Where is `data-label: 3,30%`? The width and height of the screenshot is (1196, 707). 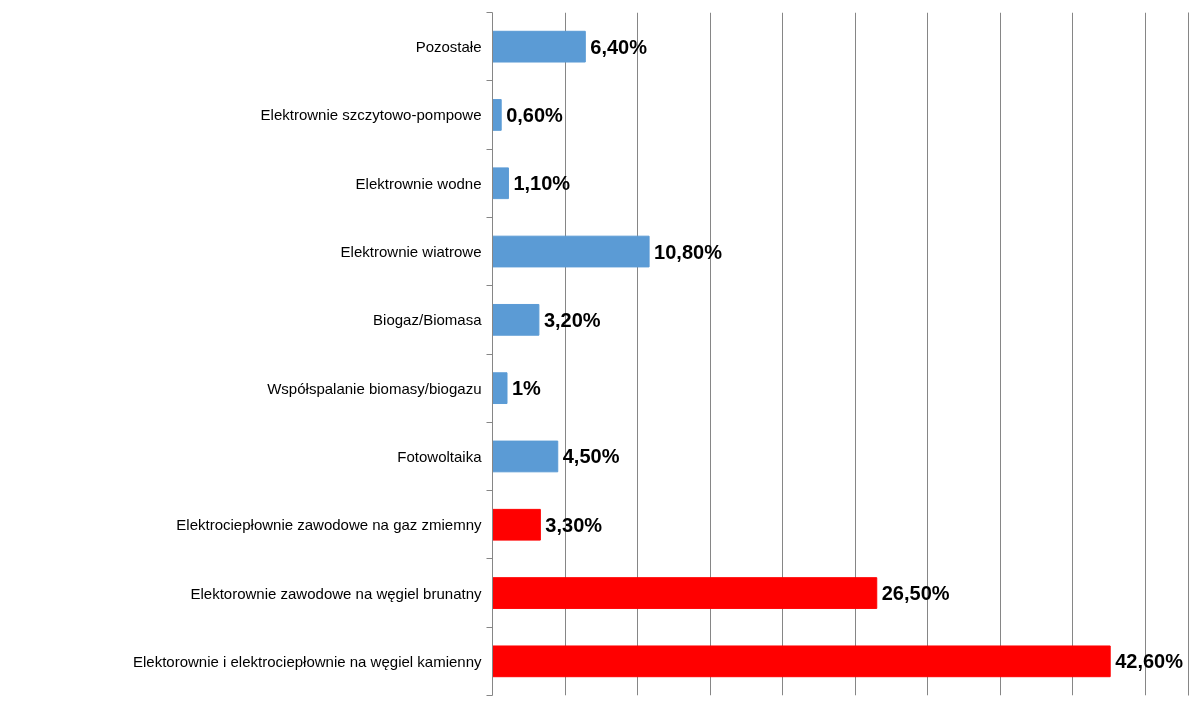 data-label: 3,30% is located at coordinates (574, 524).